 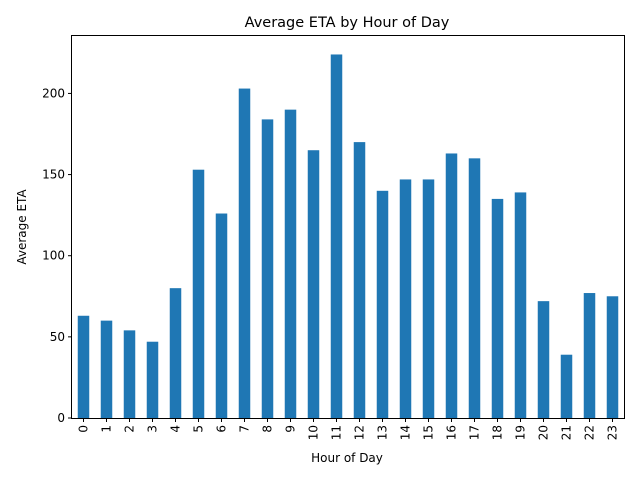 What do you see at coordinates (130, 429) in the screenshot?
I see `x-tick-label: 2` at bounding box center [130, 429].